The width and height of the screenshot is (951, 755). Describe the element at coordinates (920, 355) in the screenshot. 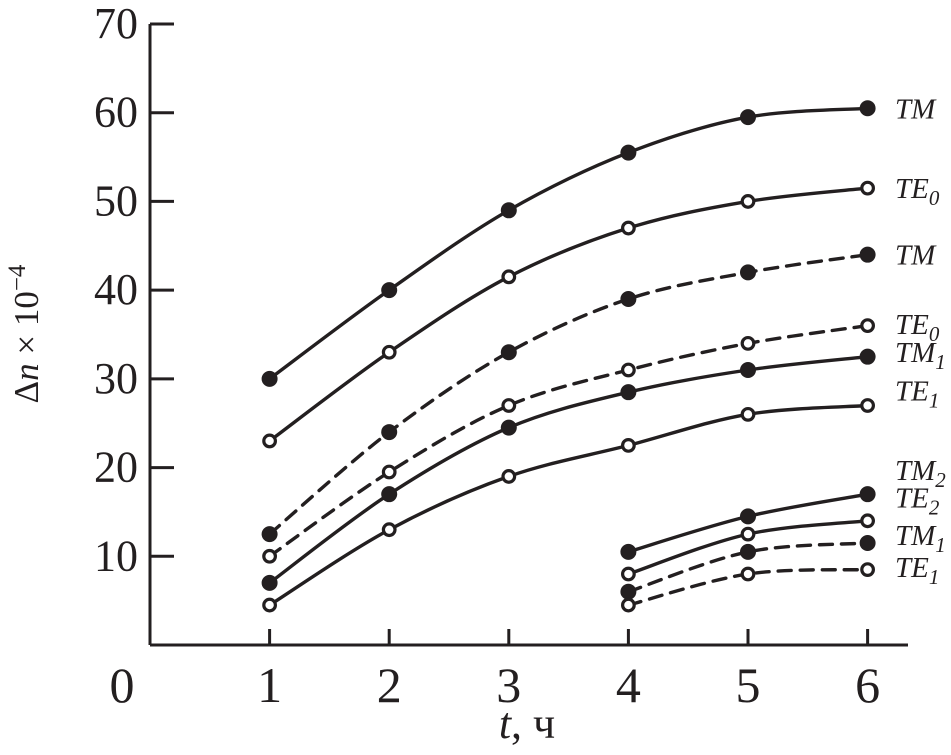

I see `series-label-tm1-solid: TM1` at that location.